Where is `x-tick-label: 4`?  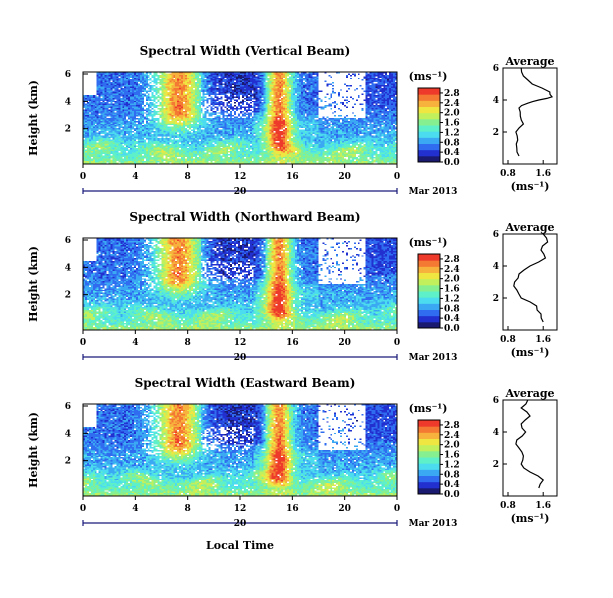
x-tick-label: 4 is located at coordinates (135, 343).